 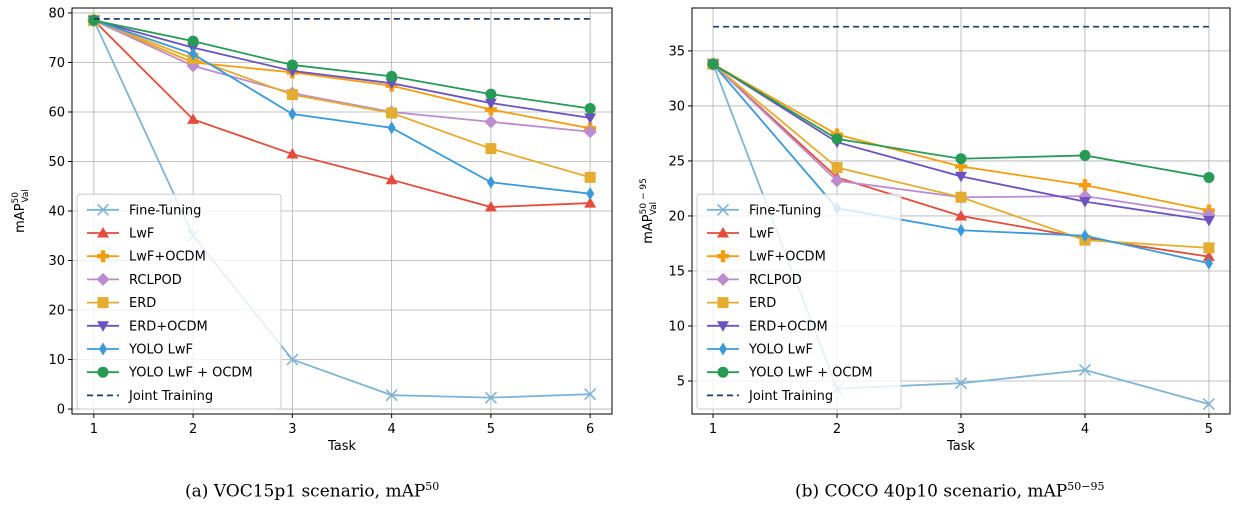 What do you see at coordinates (292, 429) in the screenshot?
I see `x-tick-label: 3` at bounding box center [292, 429].